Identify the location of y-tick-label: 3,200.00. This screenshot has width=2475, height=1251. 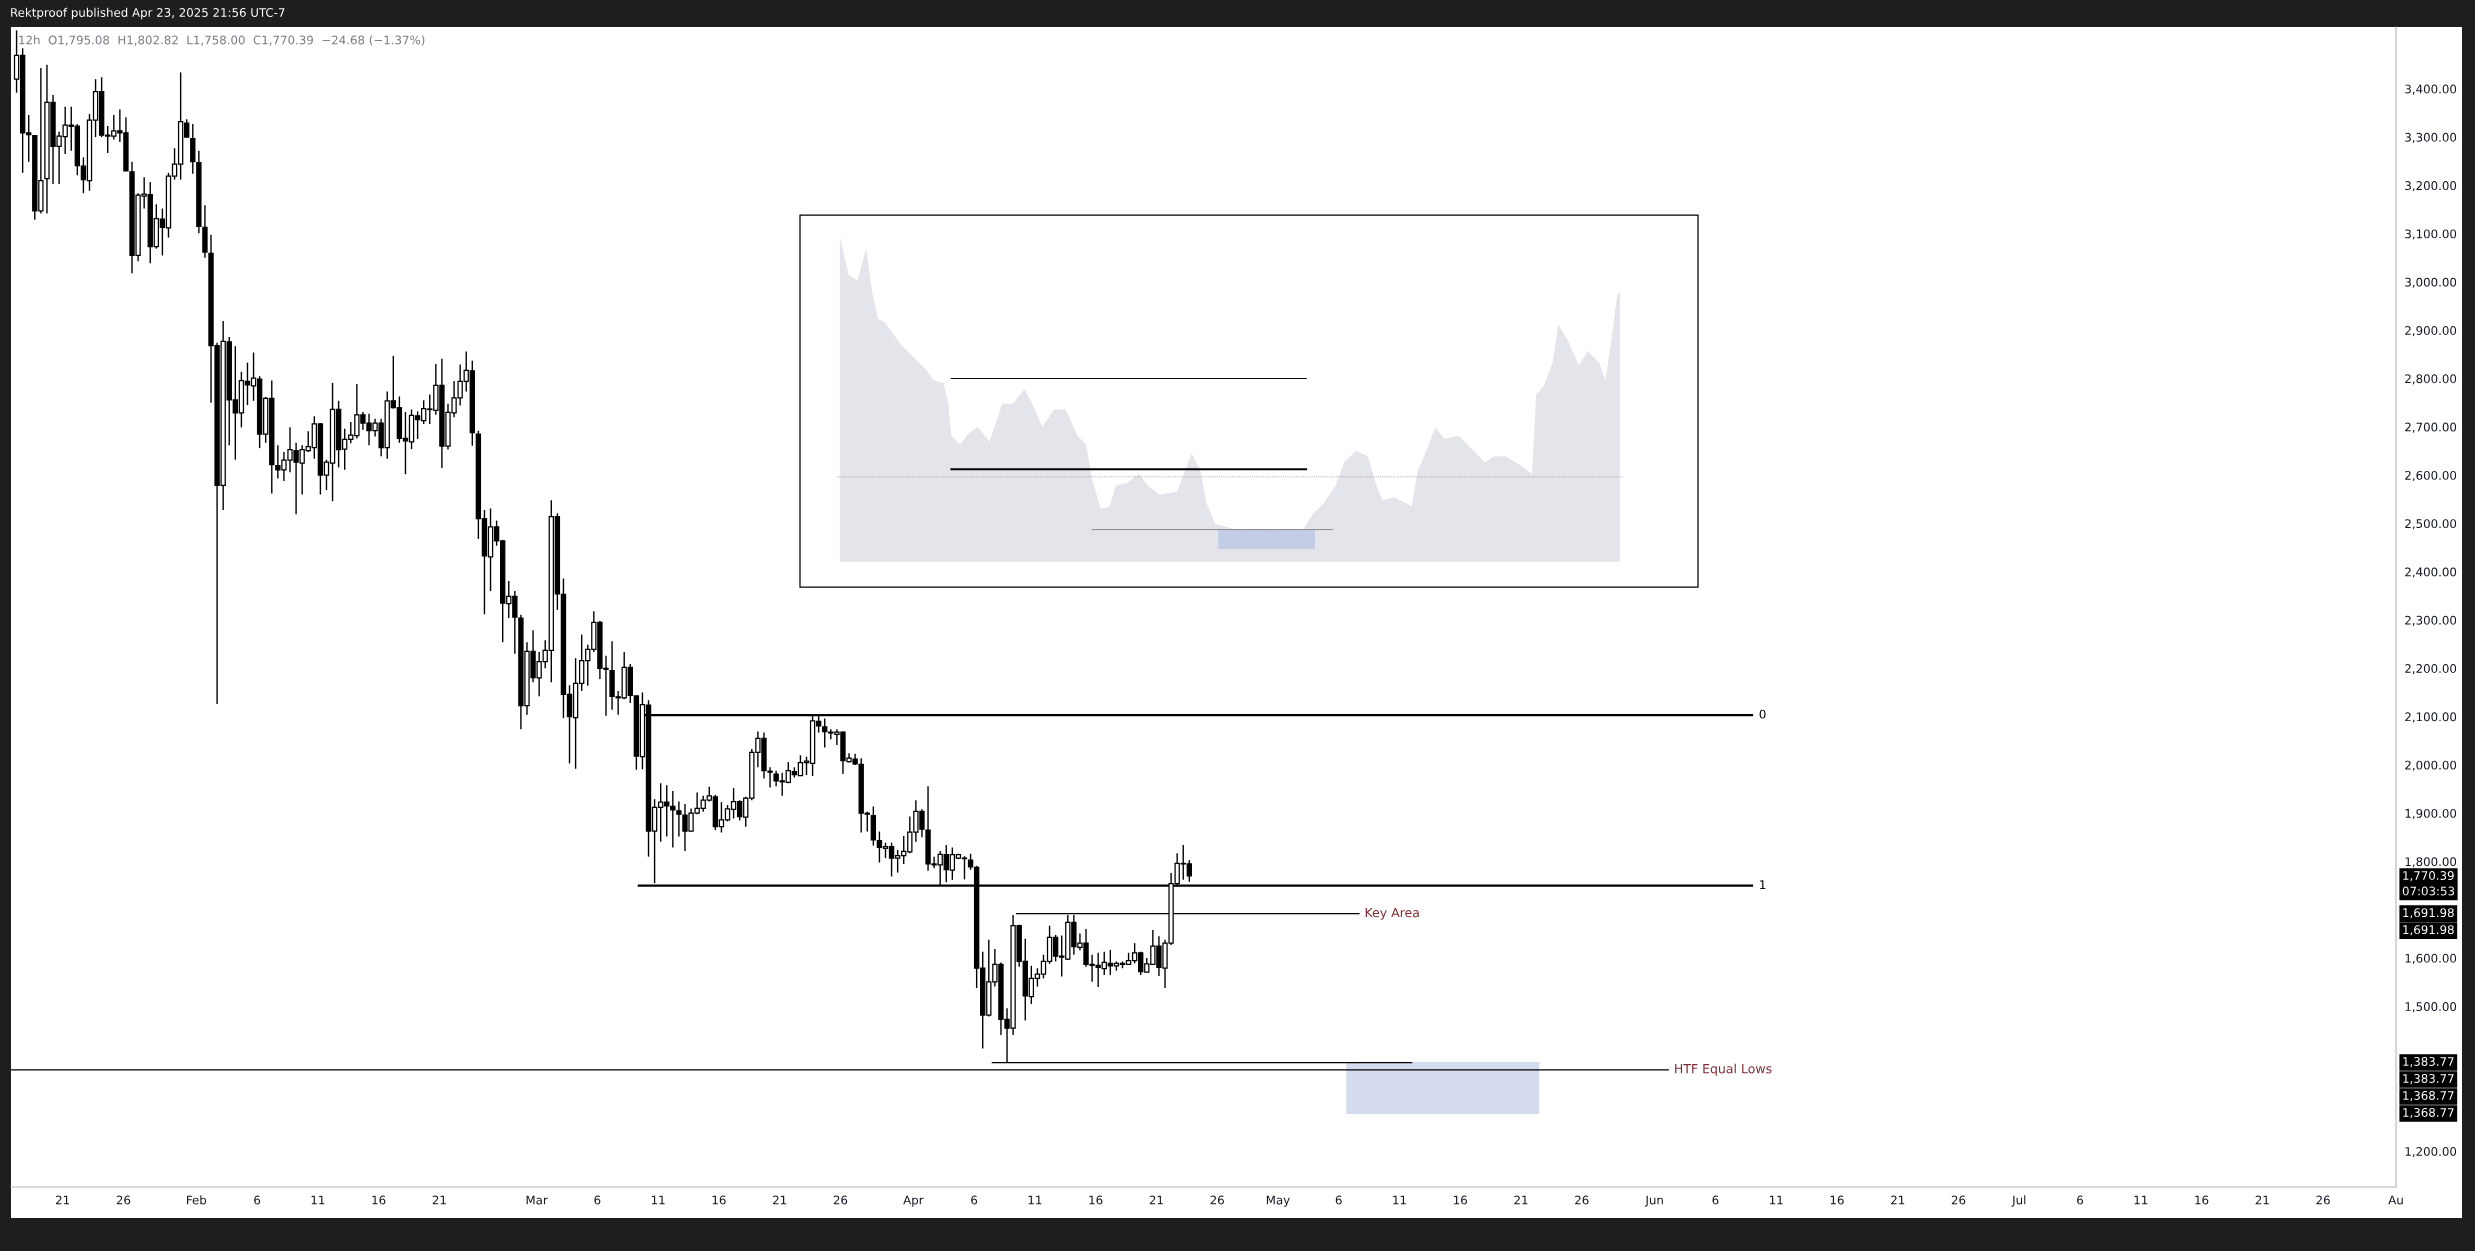
(2431, 186).